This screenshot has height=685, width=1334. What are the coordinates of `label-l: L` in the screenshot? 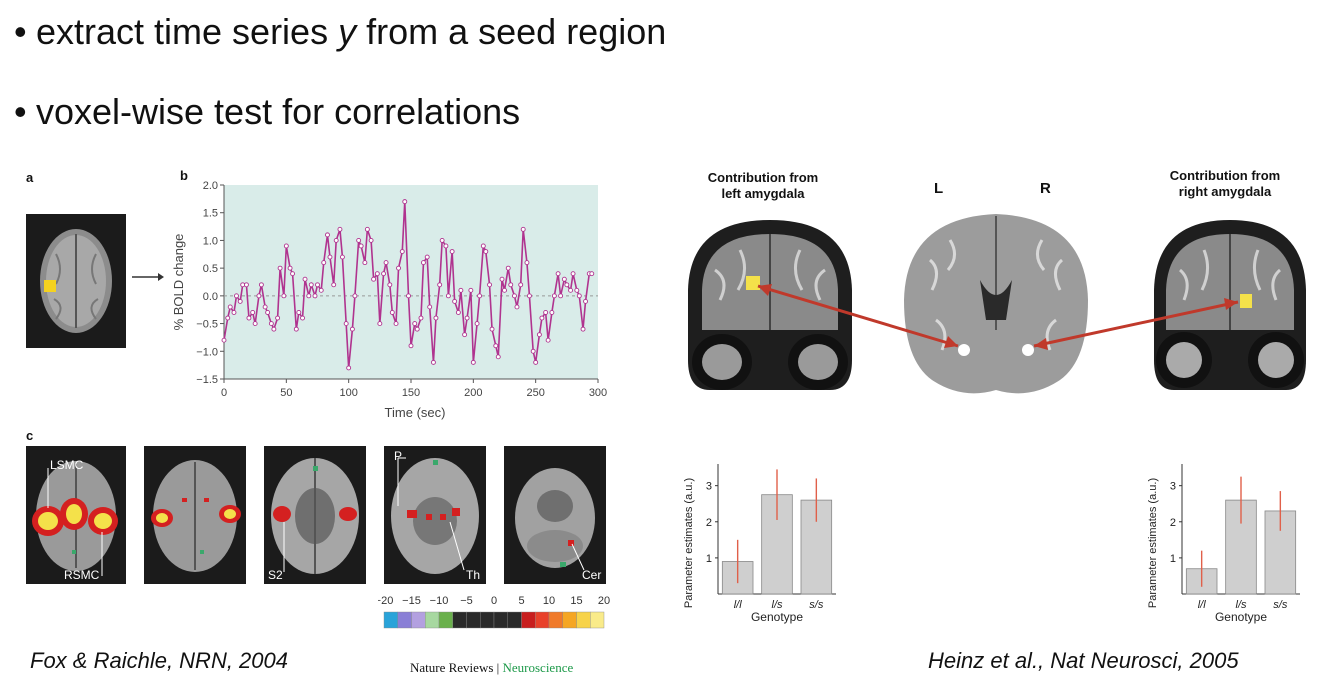 It's located at (939, 188).